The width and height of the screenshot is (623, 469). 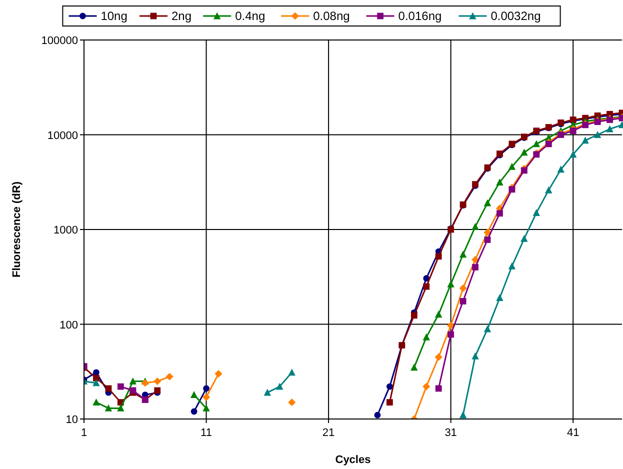 What do you see at coordinates (206, 433) in the screenshot?
I see `x-tick-label: 11` at bounding box center [206, 433].